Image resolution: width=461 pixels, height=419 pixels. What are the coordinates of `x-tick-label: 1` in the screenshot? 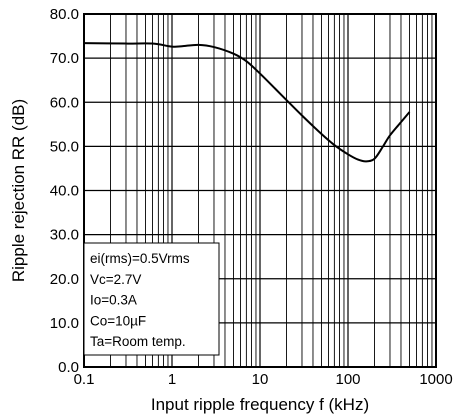 It's located at (172, 379).